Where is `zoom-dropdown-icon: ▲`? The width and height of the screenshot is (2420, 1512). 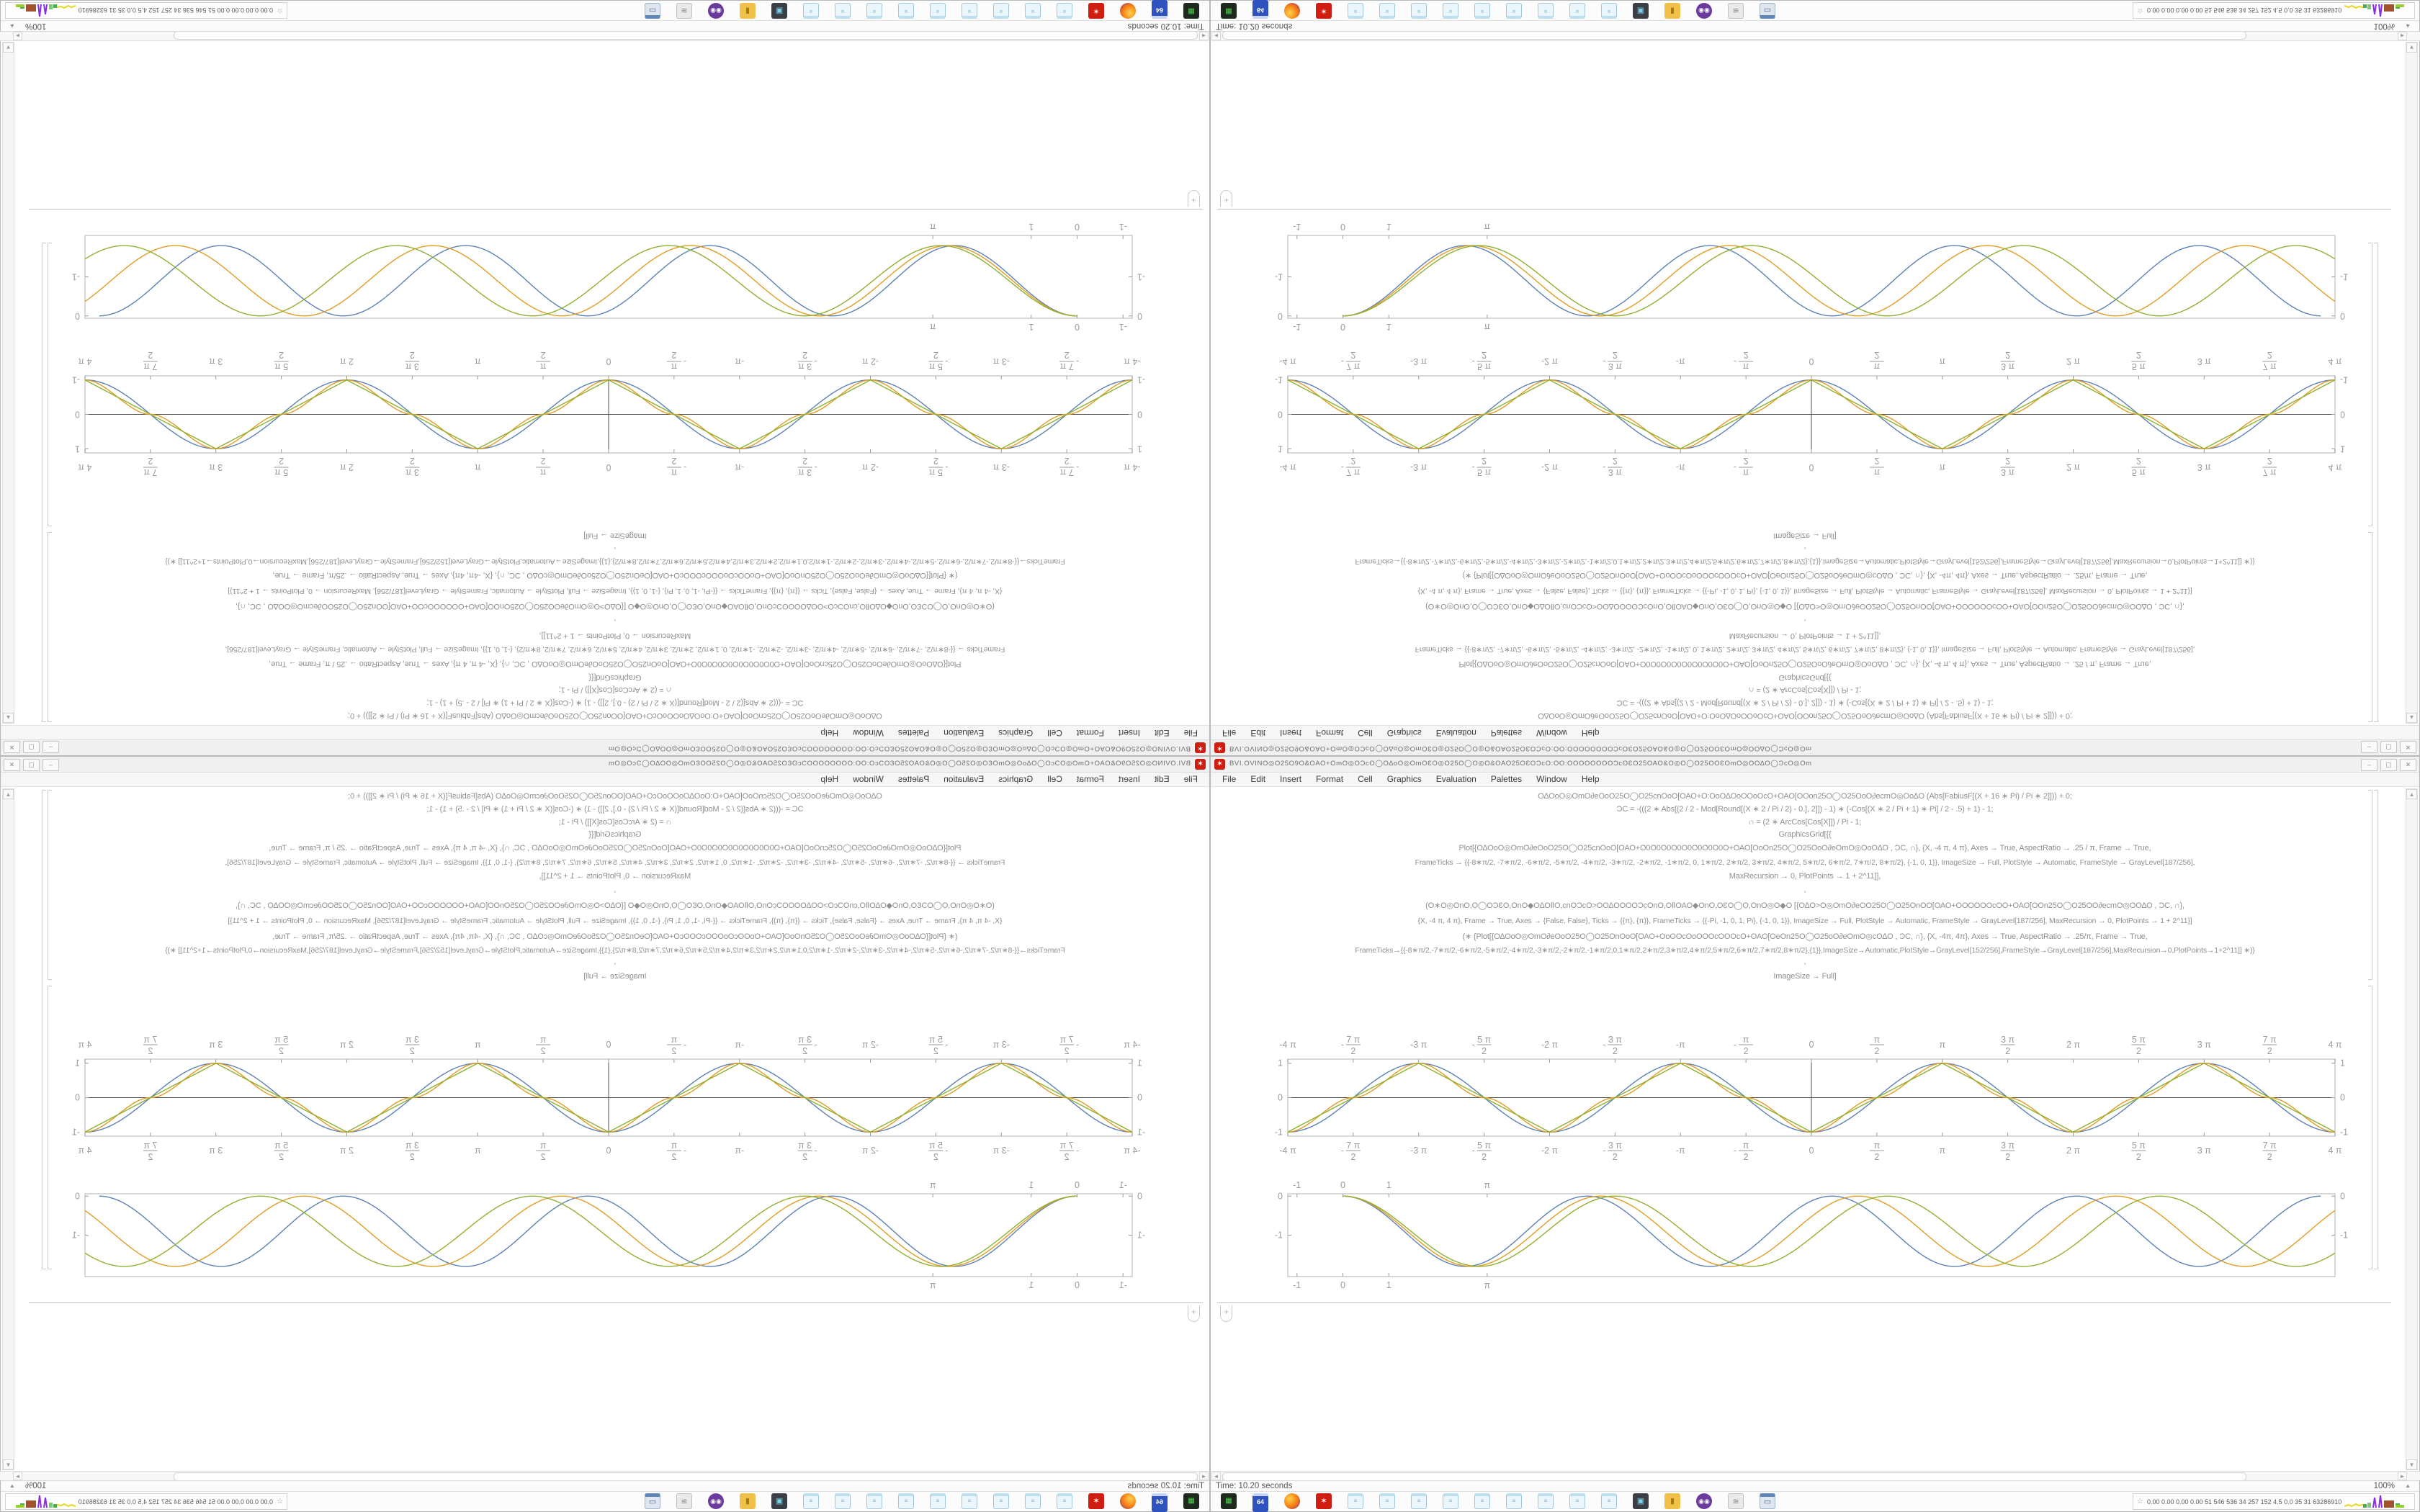
zoom-dropdown-icon: ▲ is located at coordinates (2408, 1485).